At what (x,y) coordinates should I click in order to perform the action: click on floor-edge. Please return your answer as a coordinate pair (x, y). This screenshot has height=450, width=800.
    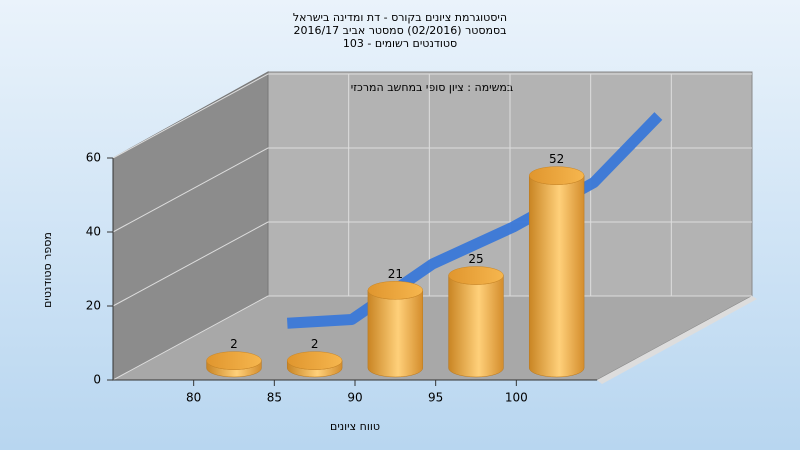
    Looking at the image, I should click on (677, 340).